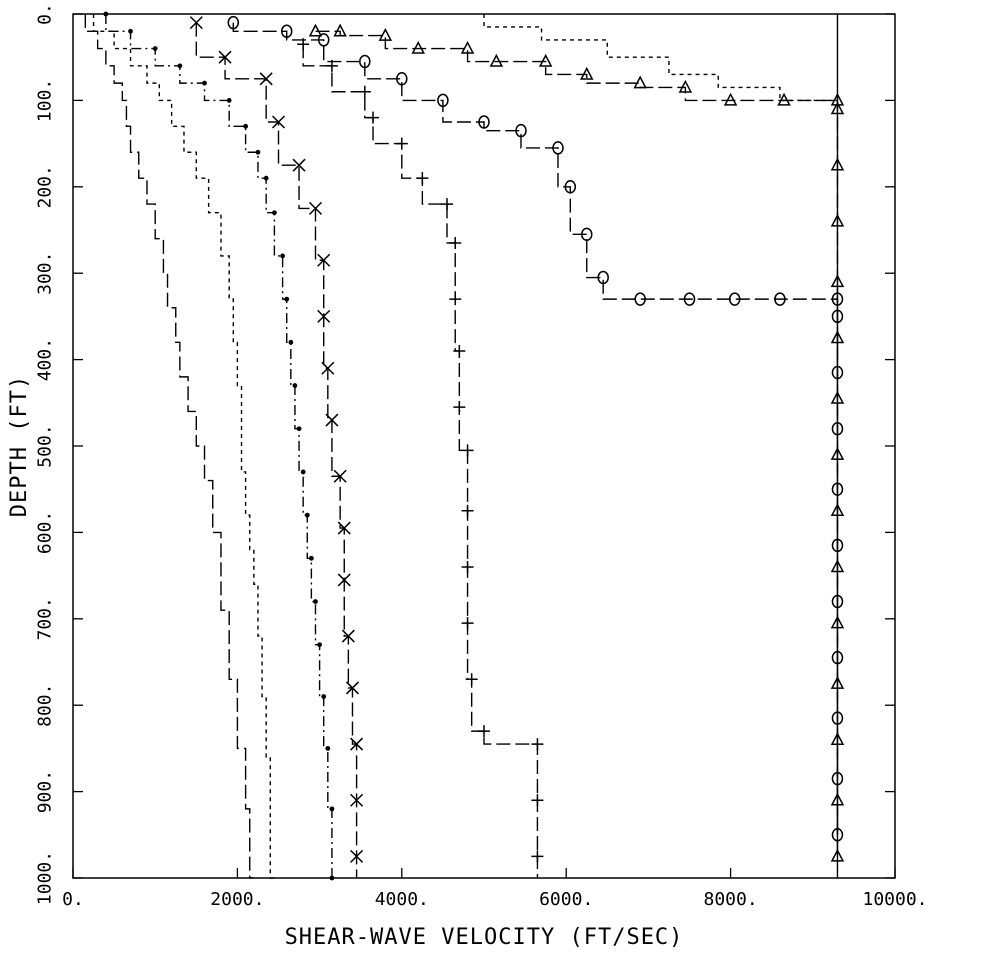 The width and height of the screenshot is (982, 955). I want to click on series-line, so click(660, 58).